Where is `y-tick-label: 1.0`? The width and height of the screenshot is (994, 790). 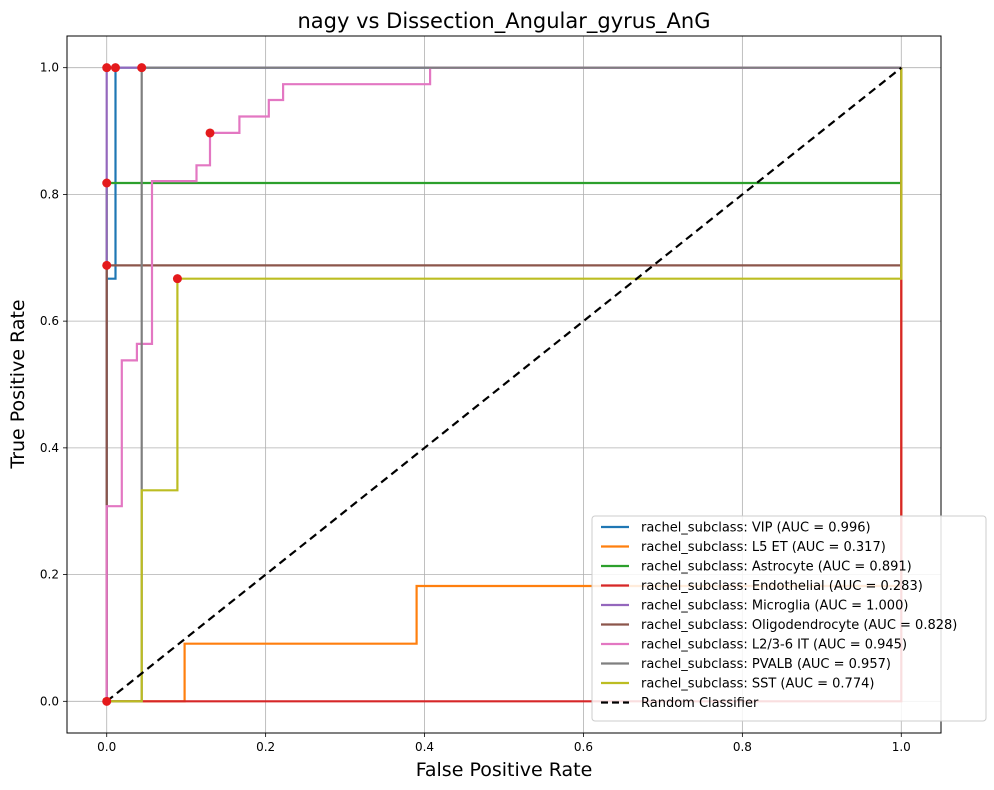
y-tick-label: 1.0 is located at coordinates (49, 68).